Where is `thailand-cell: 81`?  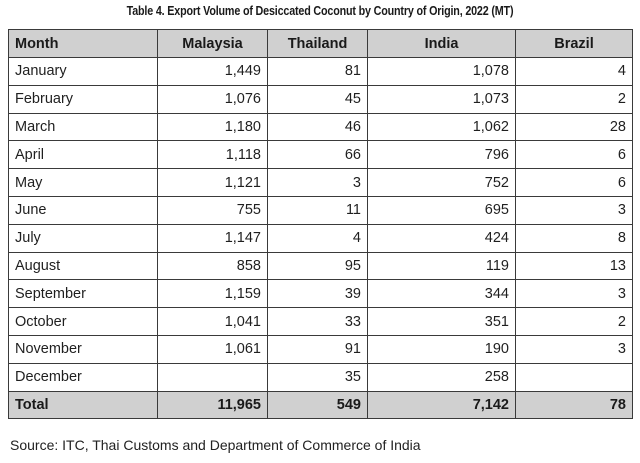
thailand-cell: 81 is located at coordinates (317, 71).